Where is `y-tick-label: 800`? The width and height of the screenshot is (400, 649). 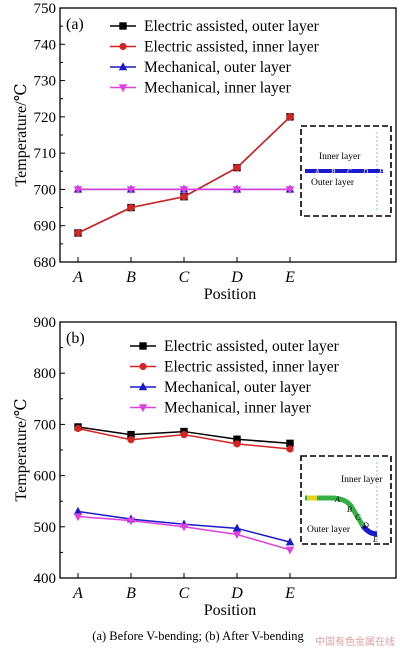 y-tick-label: 800 is located at coordinates (45, 374).